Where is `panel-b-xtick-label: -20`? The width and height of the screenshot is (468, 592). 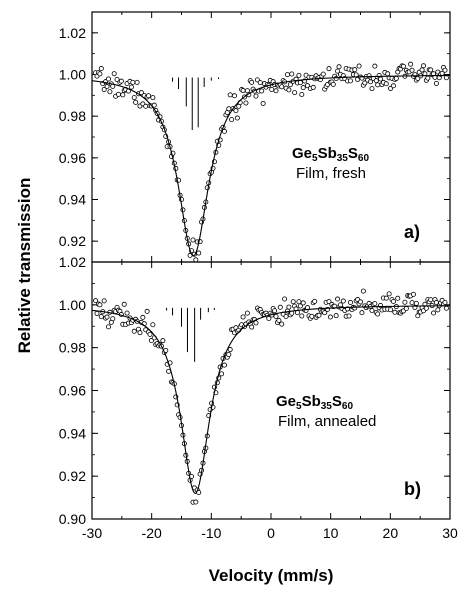 panel-b-xtick-label: -20 is located at coordinates (152, 533).